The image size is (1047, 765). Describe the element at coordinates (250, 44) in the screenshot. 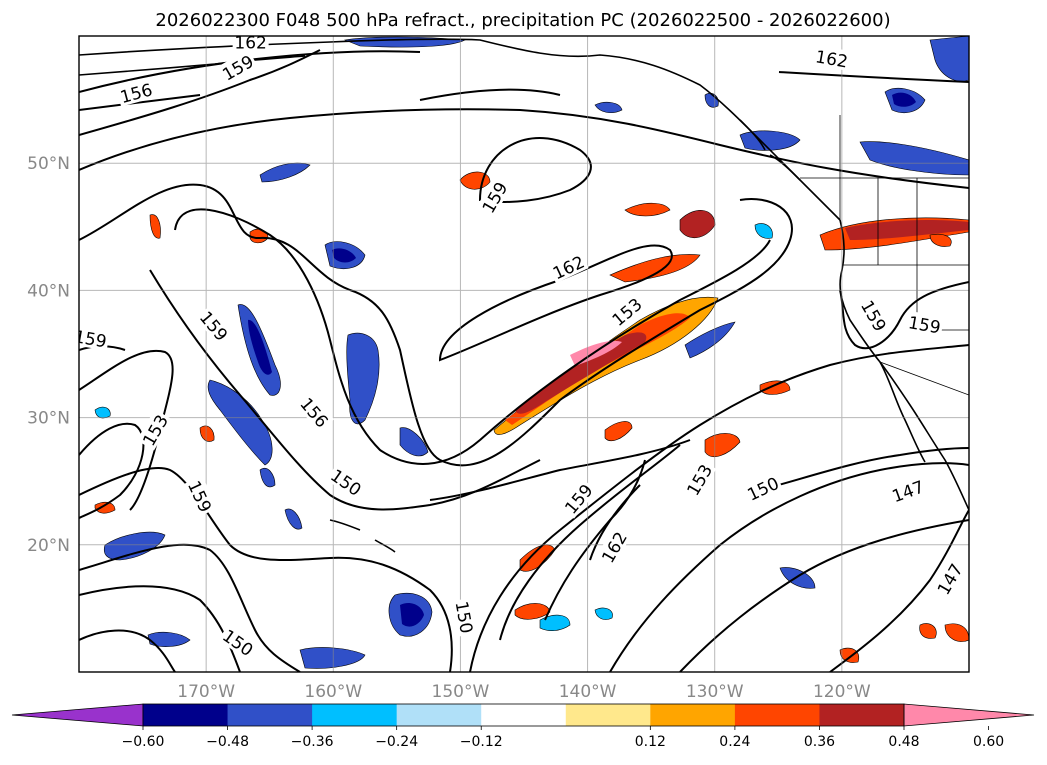

I see `contour-label: 162` at that location.